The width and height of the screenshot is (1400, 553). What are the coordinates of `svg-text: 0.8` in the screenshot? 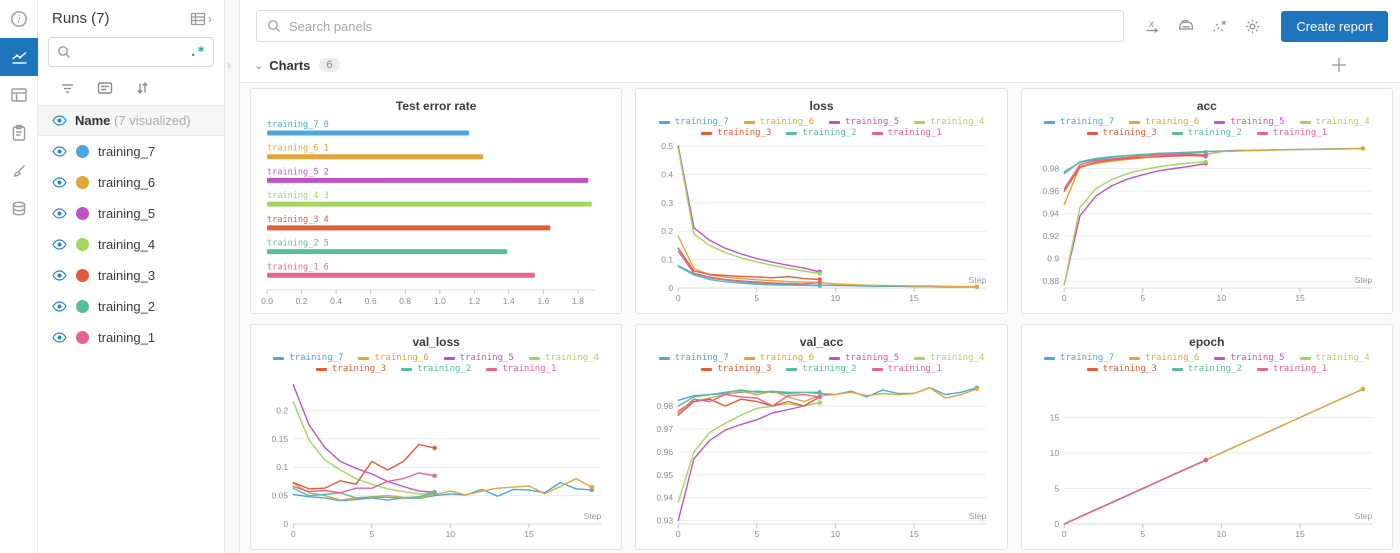 It's located at (405, 301).